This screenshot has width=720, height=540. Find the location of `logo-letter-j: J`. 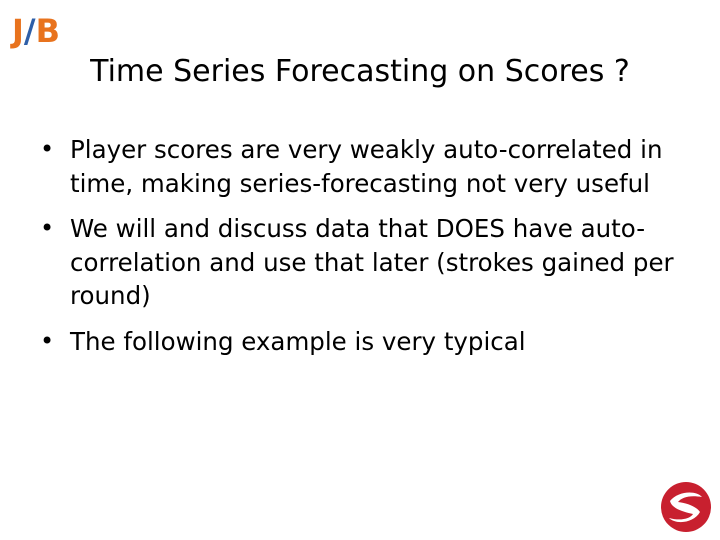

logo-letter-j: J is located at coordinates (18, 31).